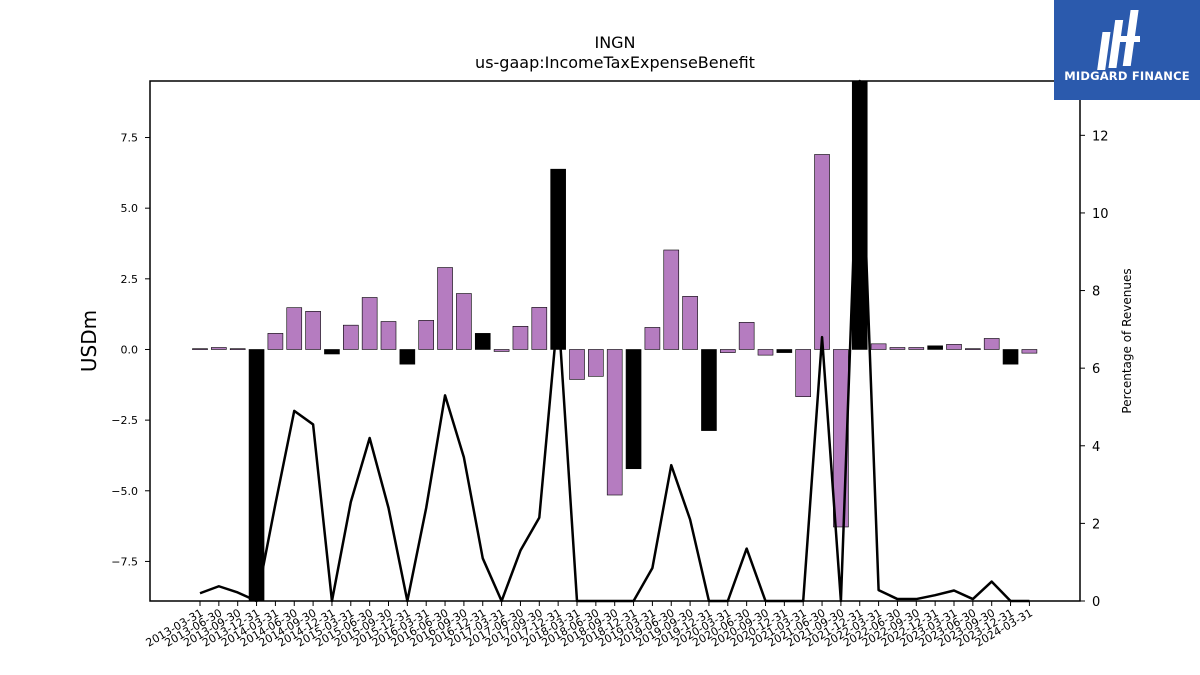 Image resolution: width=1200 pixels, height=675 pixels. Describe the element at coordinates (615, 62) in the screenshot. I see `chart-subtitle: us-gaap:IncomeTaxExpenseBenefit` at that location.